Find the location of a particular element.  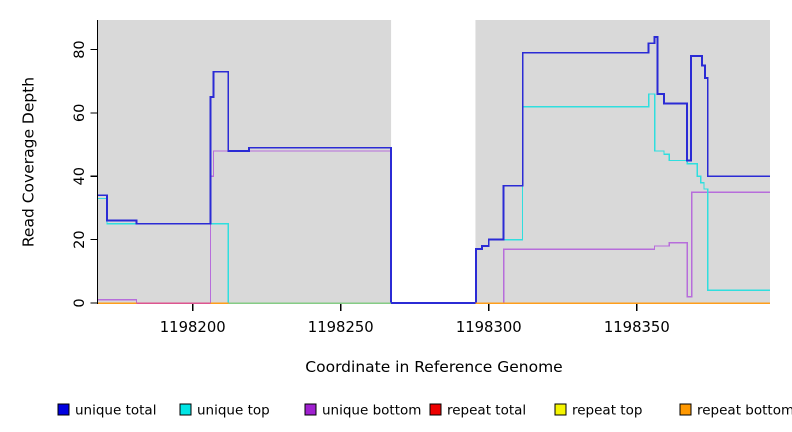

y-tick-label: 0 is located at coordinates (80, 302).